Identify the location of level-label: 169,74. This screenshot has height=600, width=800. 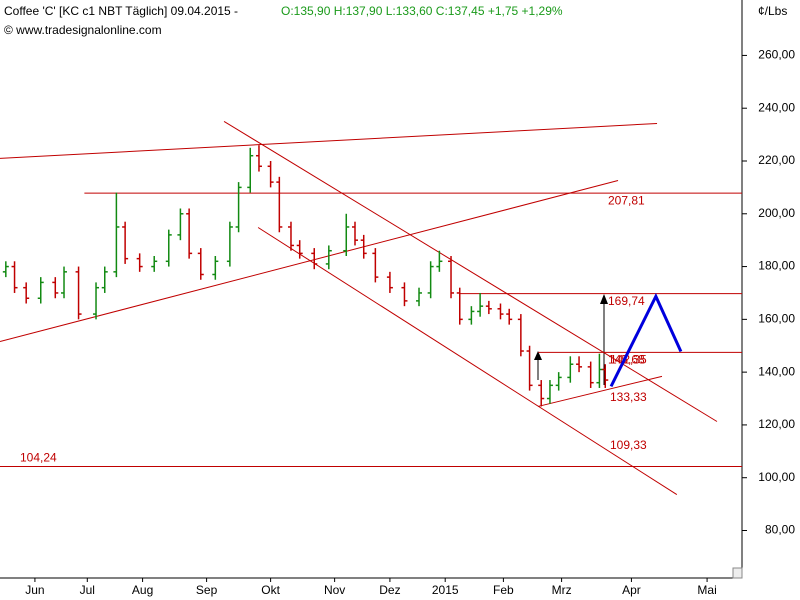
(626, 301).